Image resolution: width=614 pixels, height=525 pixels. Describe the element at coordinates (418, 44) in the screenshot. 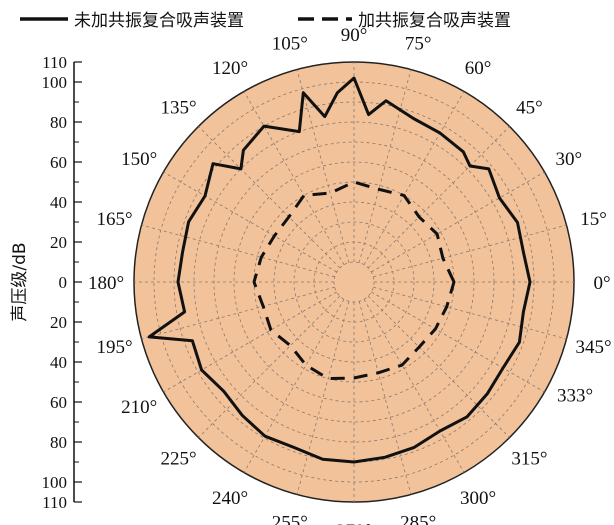

I see `angle-label: 75°` at that location.